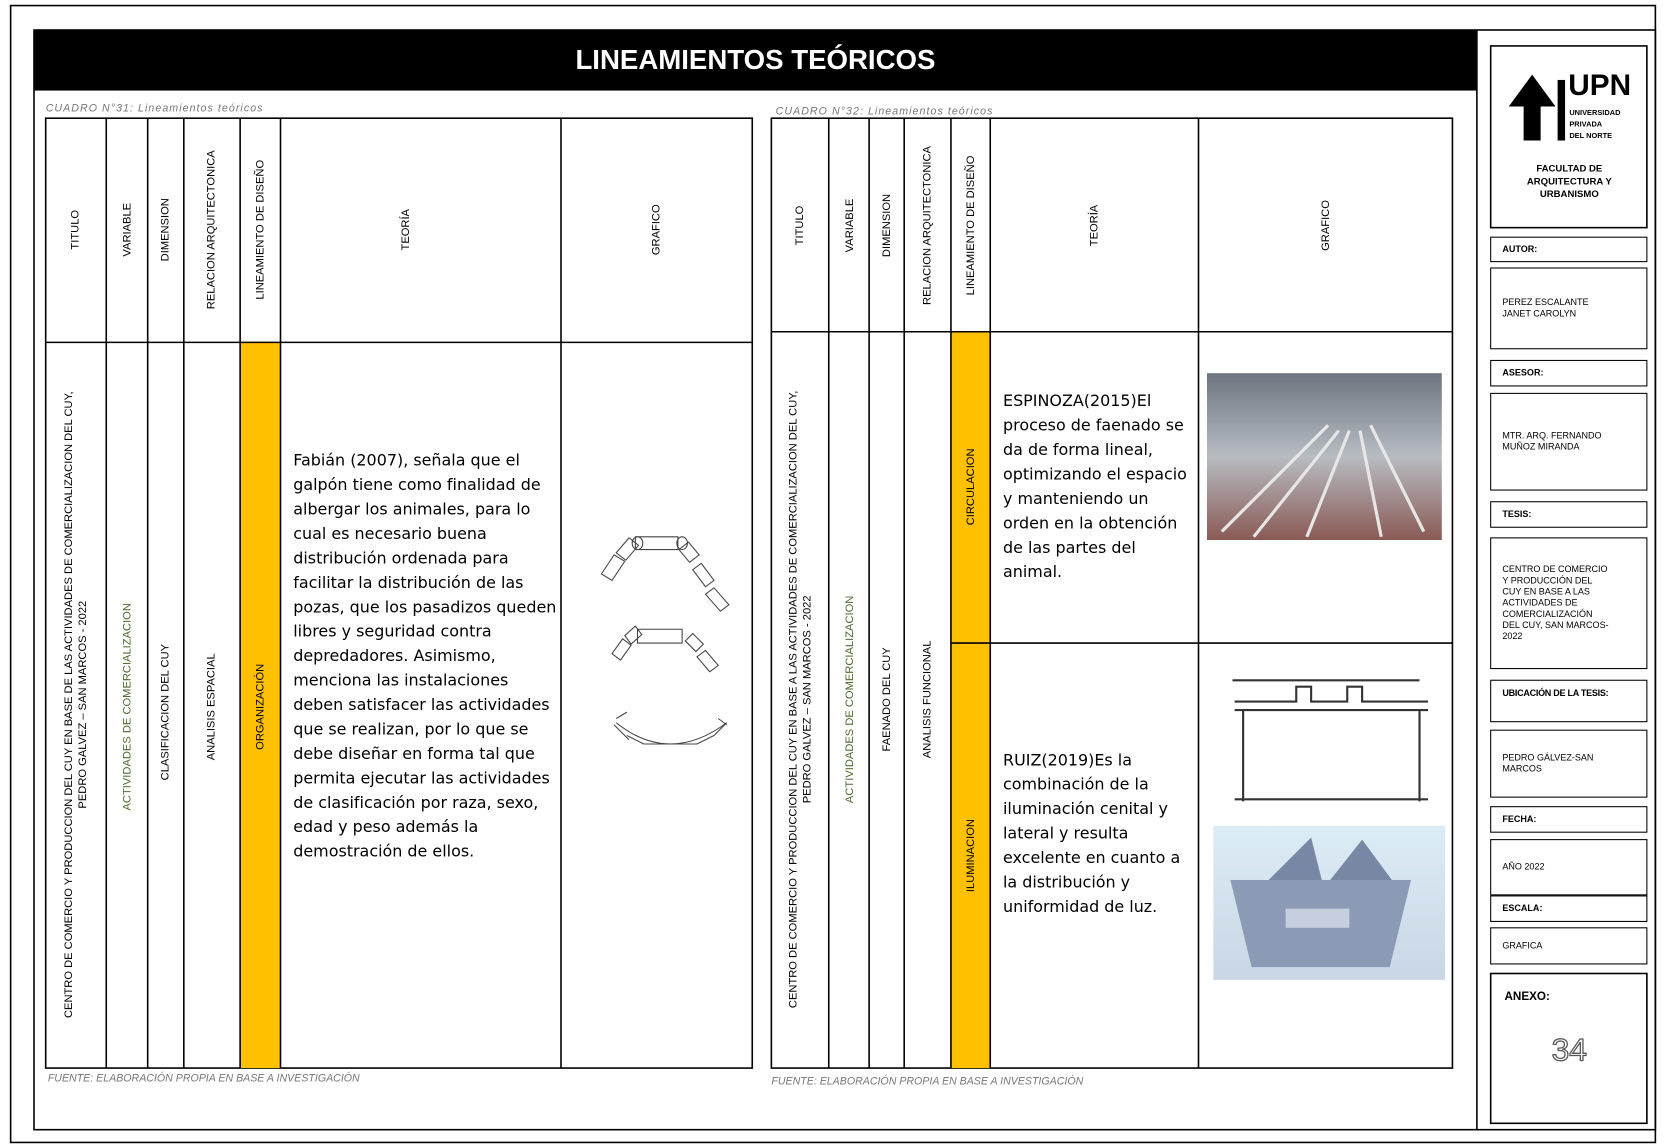 This screenshot has width=1666, height=1148. I want to click on logo-subtext: PRIVADA, so click(1585, 124).